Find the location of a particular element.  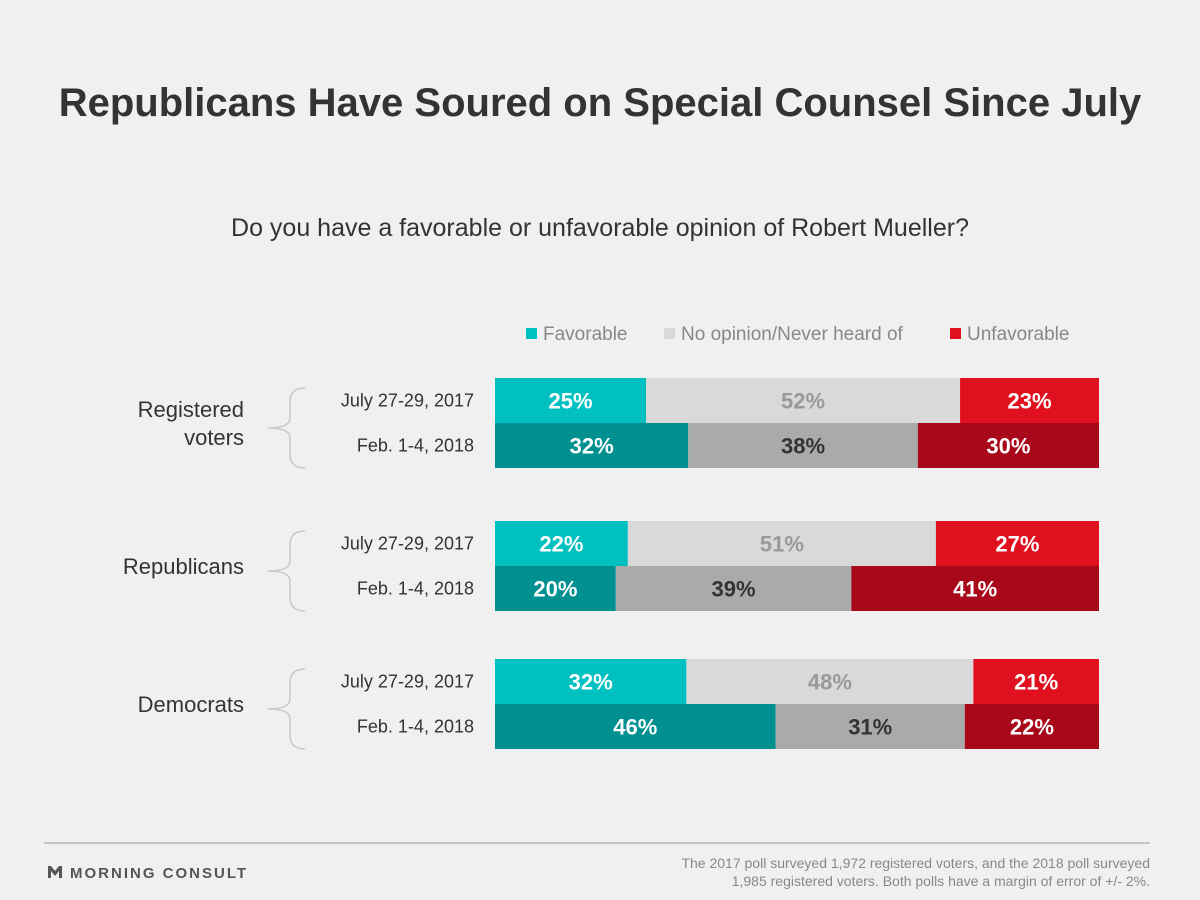

bar-registered-voters-july-27-29-2017-no-opinion-never-heard-of is located at coordinates (803, 400).